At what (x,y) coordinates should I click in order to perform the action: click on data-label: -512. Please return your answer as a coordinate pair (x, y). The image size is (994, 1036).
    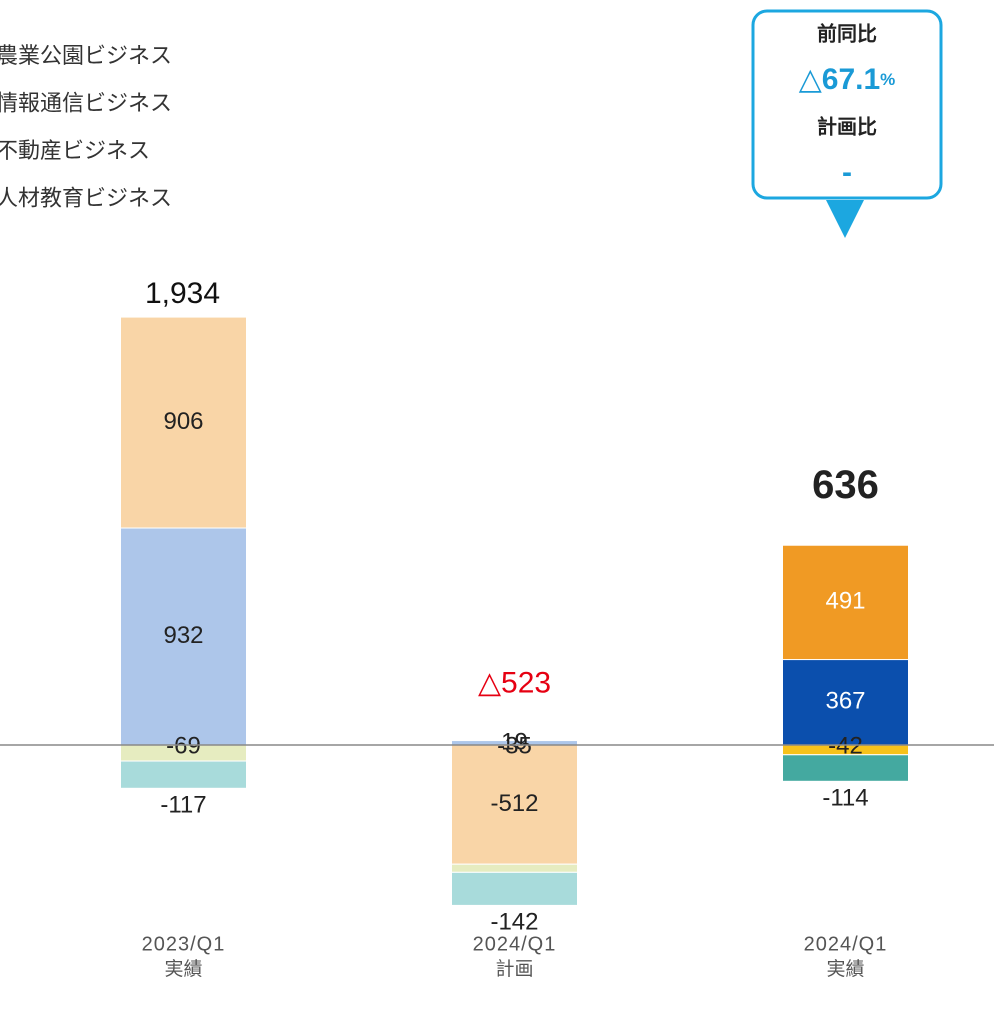
    Looking at the image, I should click on (514, 803).